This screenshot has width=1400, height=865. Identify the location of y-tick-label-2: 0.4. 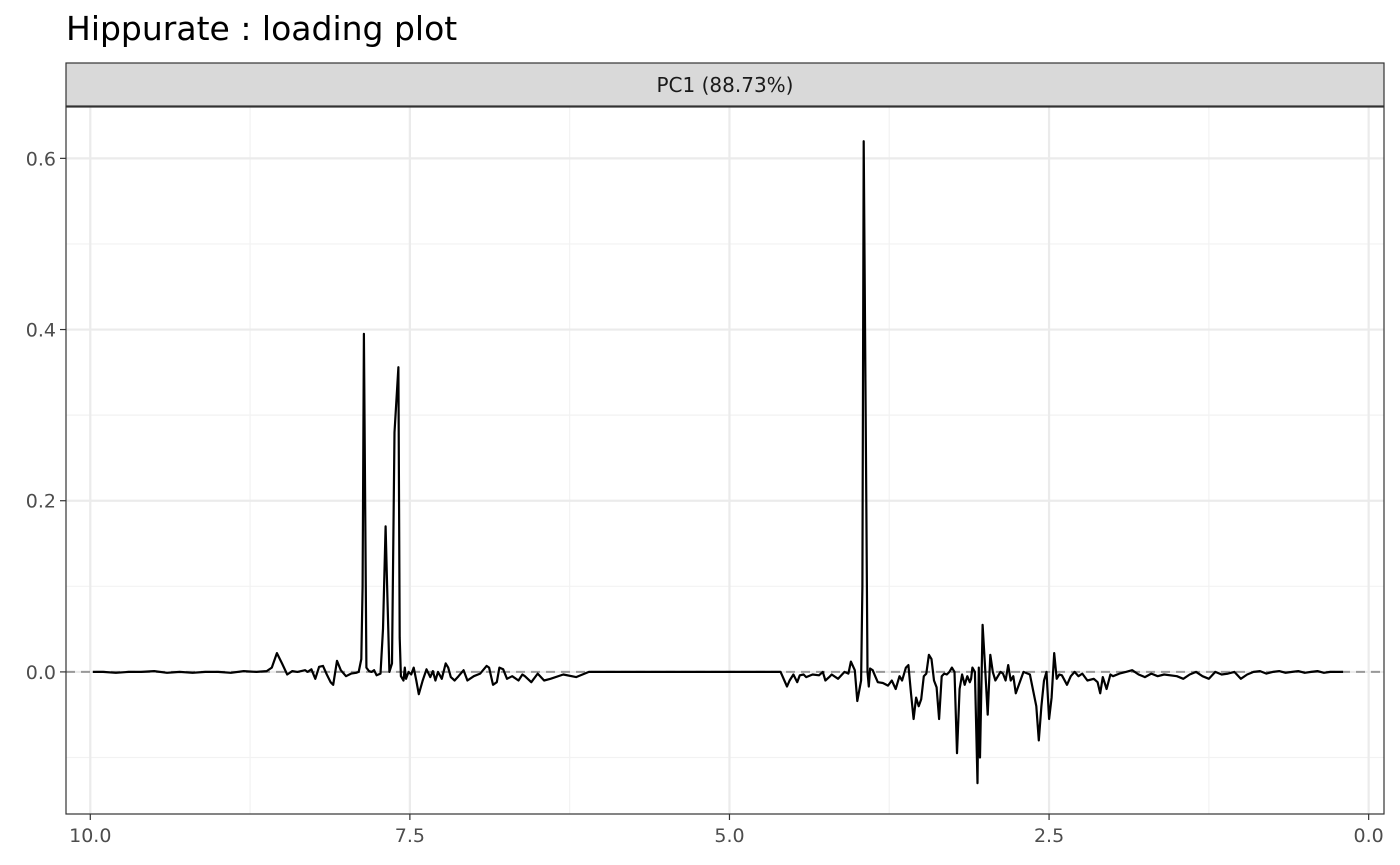
(41, 331).